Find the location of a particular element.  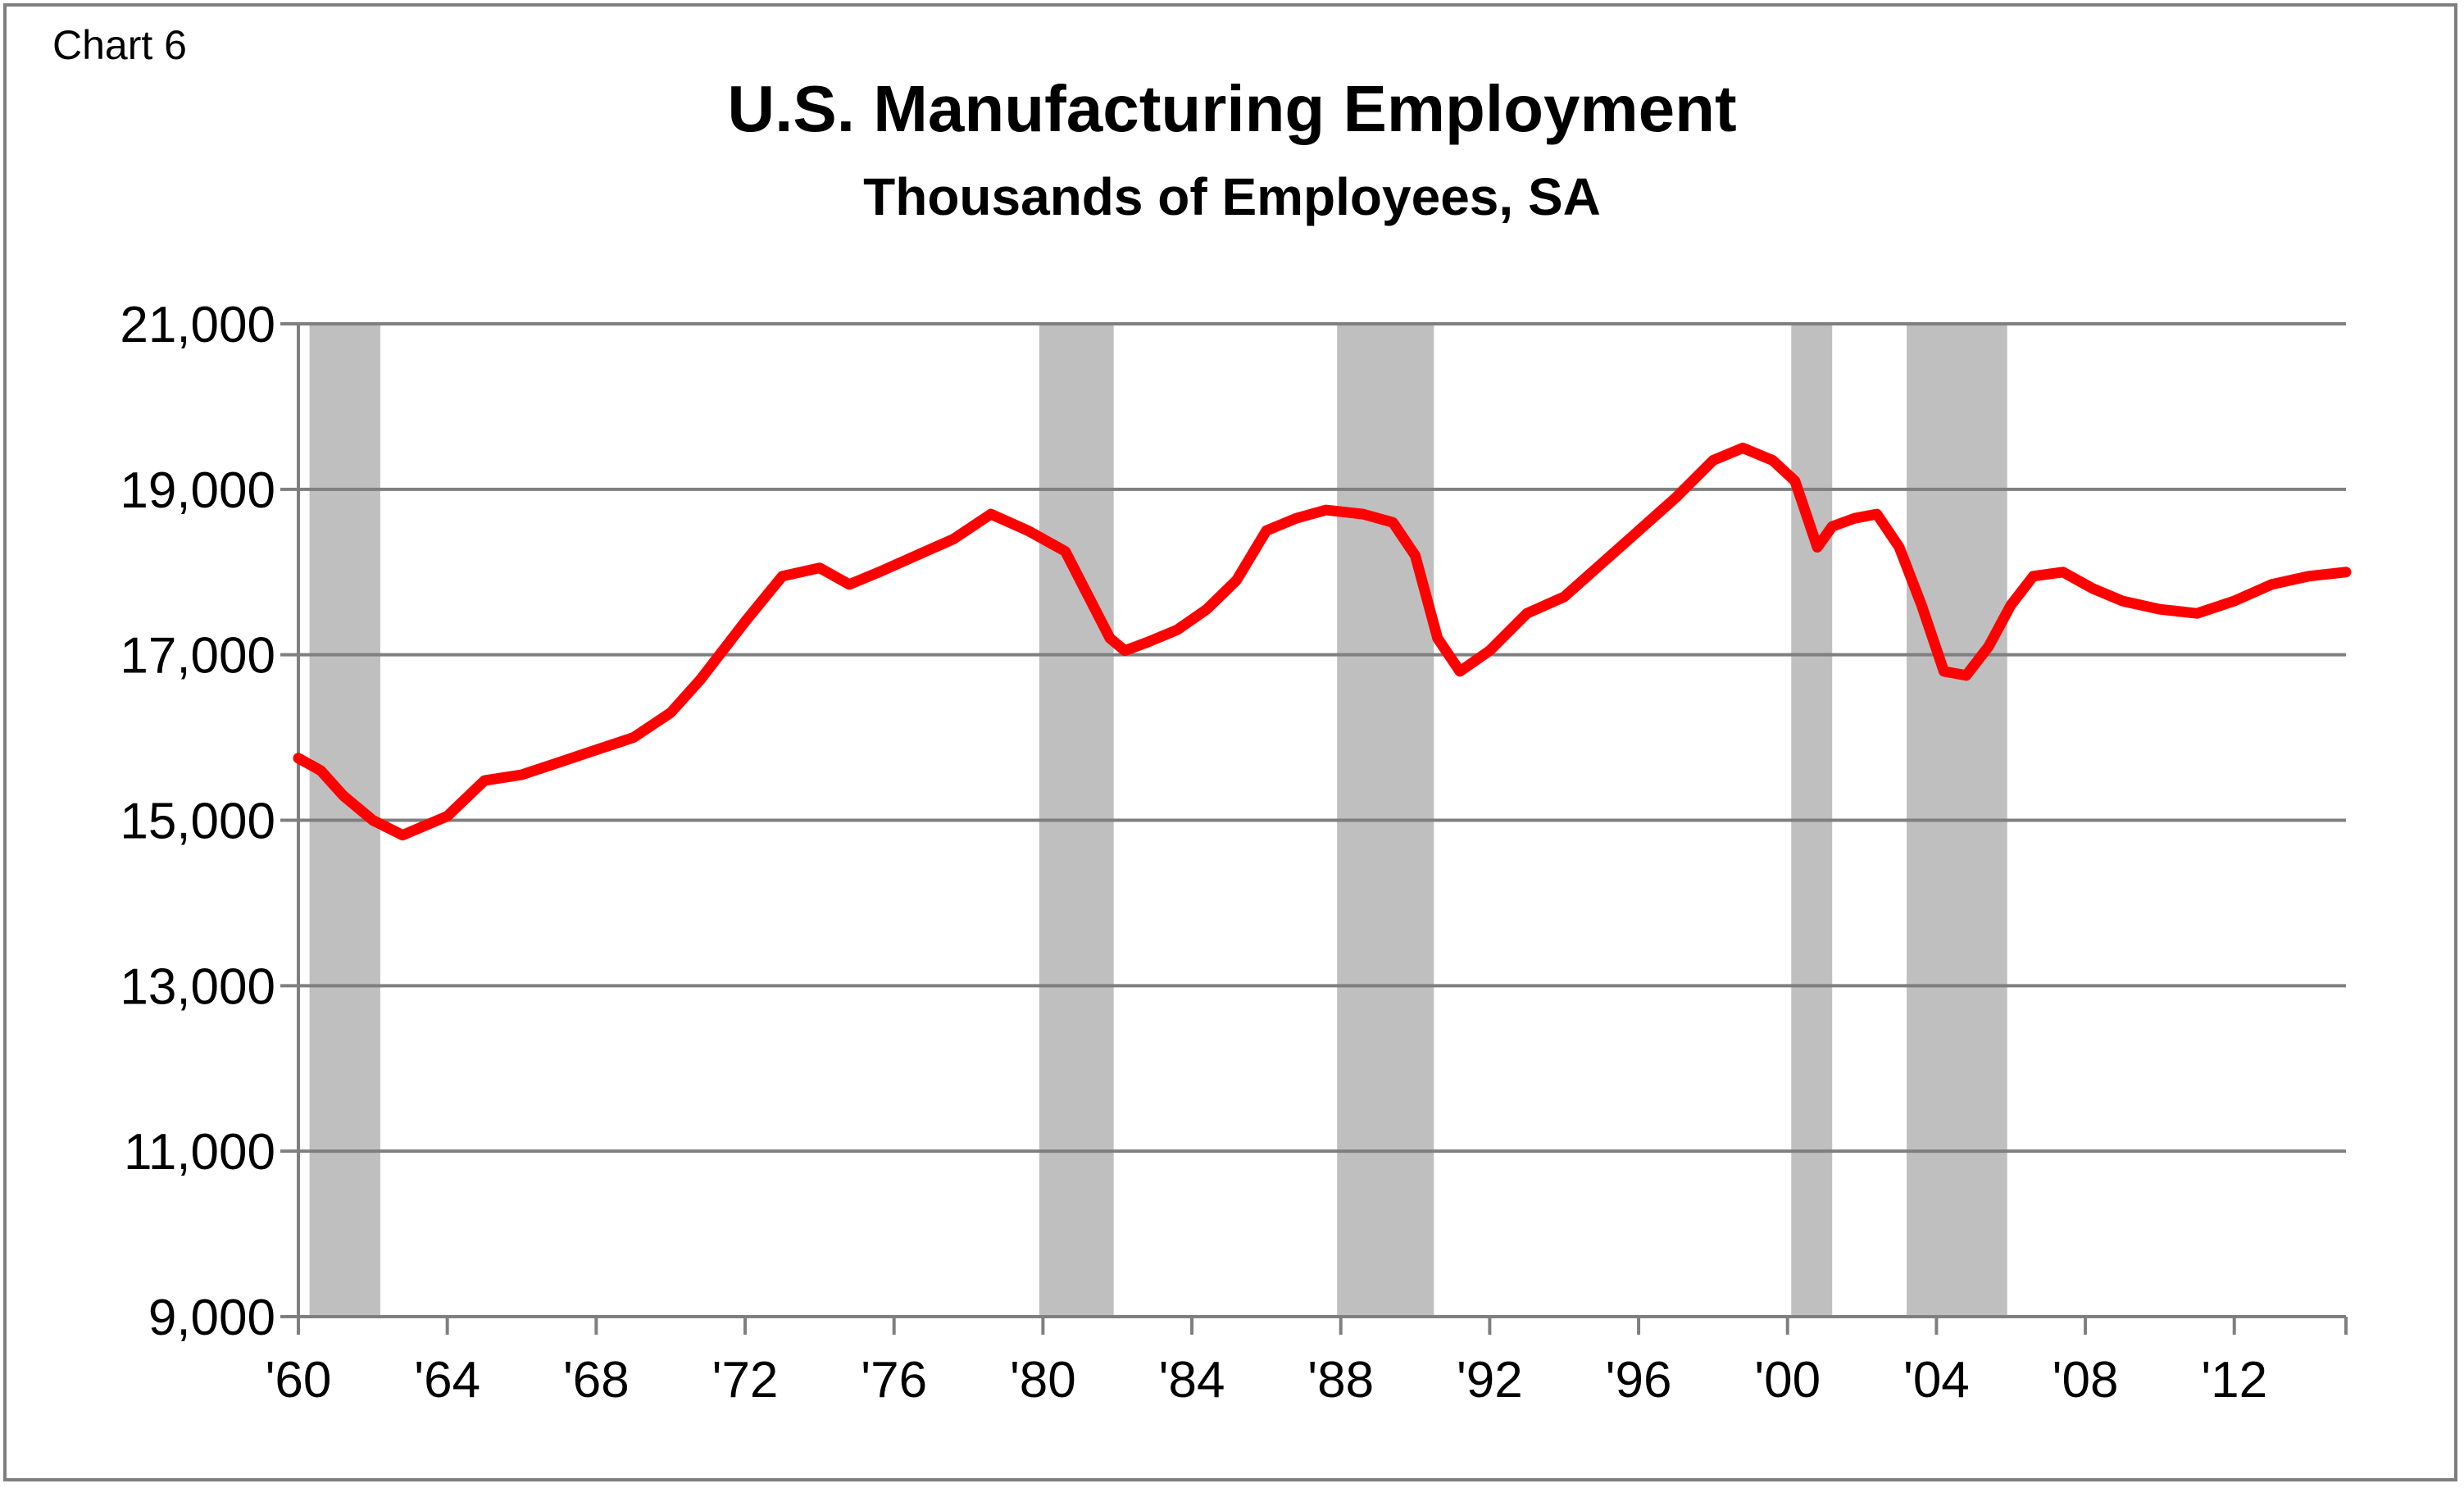

x-tick-label: '12 is located at coordinates (2234, 1380).